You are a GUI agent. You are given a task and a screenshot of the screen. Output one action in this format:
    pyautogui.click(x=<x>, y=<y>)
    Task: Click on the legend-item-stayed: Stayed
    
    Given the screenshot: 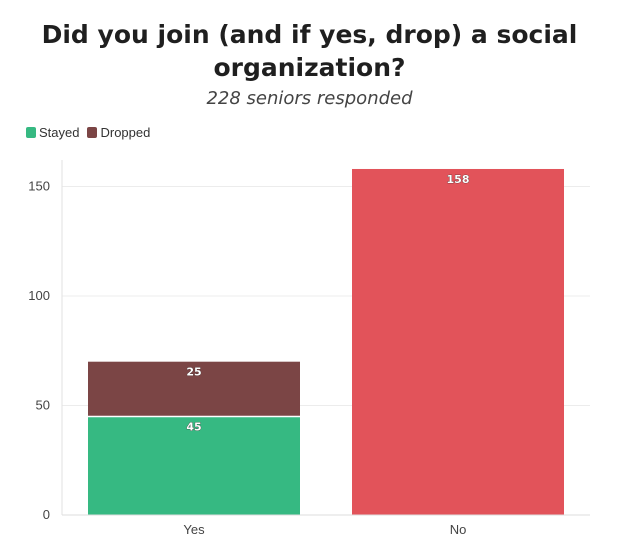 What is the action you would take?
    pyautogui.click(x=52, y=132)
    